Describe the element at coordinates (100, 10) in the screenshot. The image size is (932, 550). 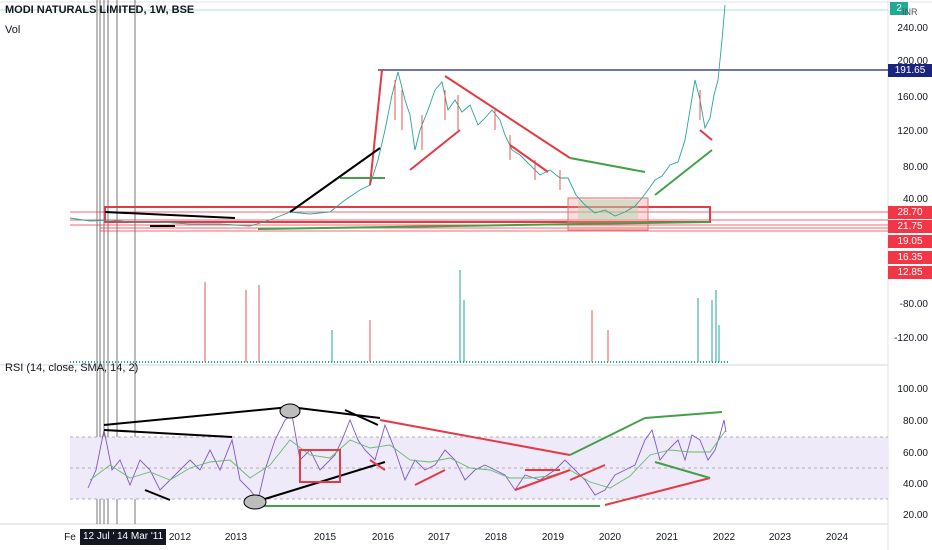
I see `symbol-title: MODI NATURALS LIMITED, 1W, BSE` at that location.